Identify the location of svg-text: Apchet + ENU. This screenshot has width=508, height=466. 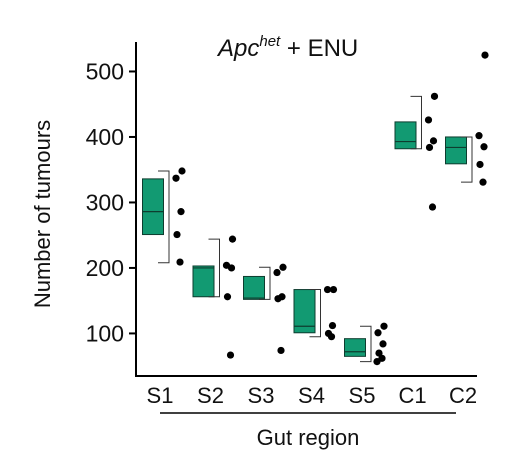
(287, 47).